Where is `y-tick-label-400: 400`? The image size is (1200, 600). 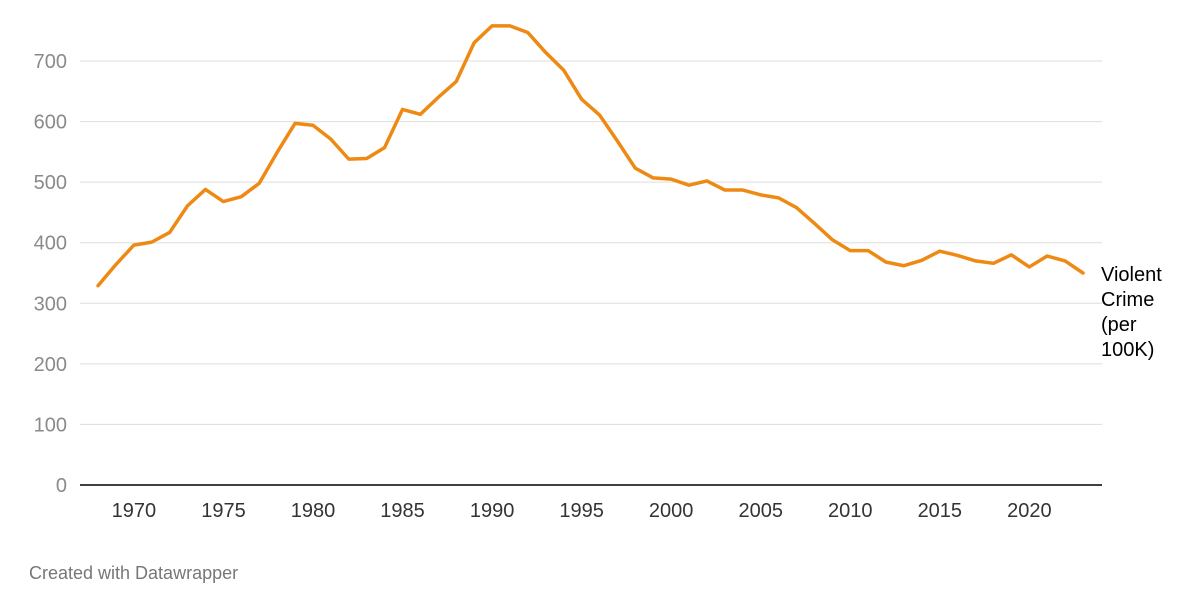
y-tick-label-400: 400 is located at coordinates (50, 244).